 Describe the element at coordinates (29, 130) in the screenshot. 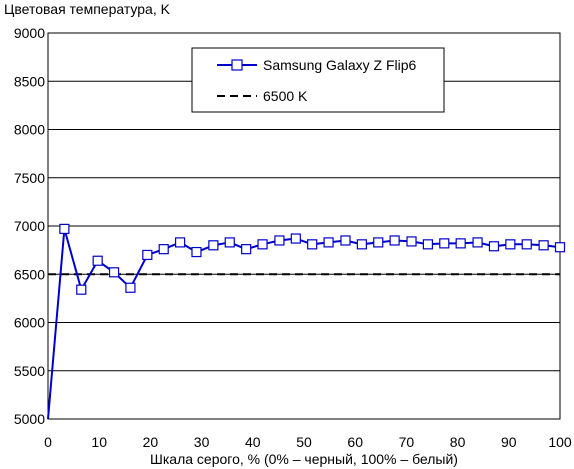

I see `y-tick-label-8000: 8000` at that location.